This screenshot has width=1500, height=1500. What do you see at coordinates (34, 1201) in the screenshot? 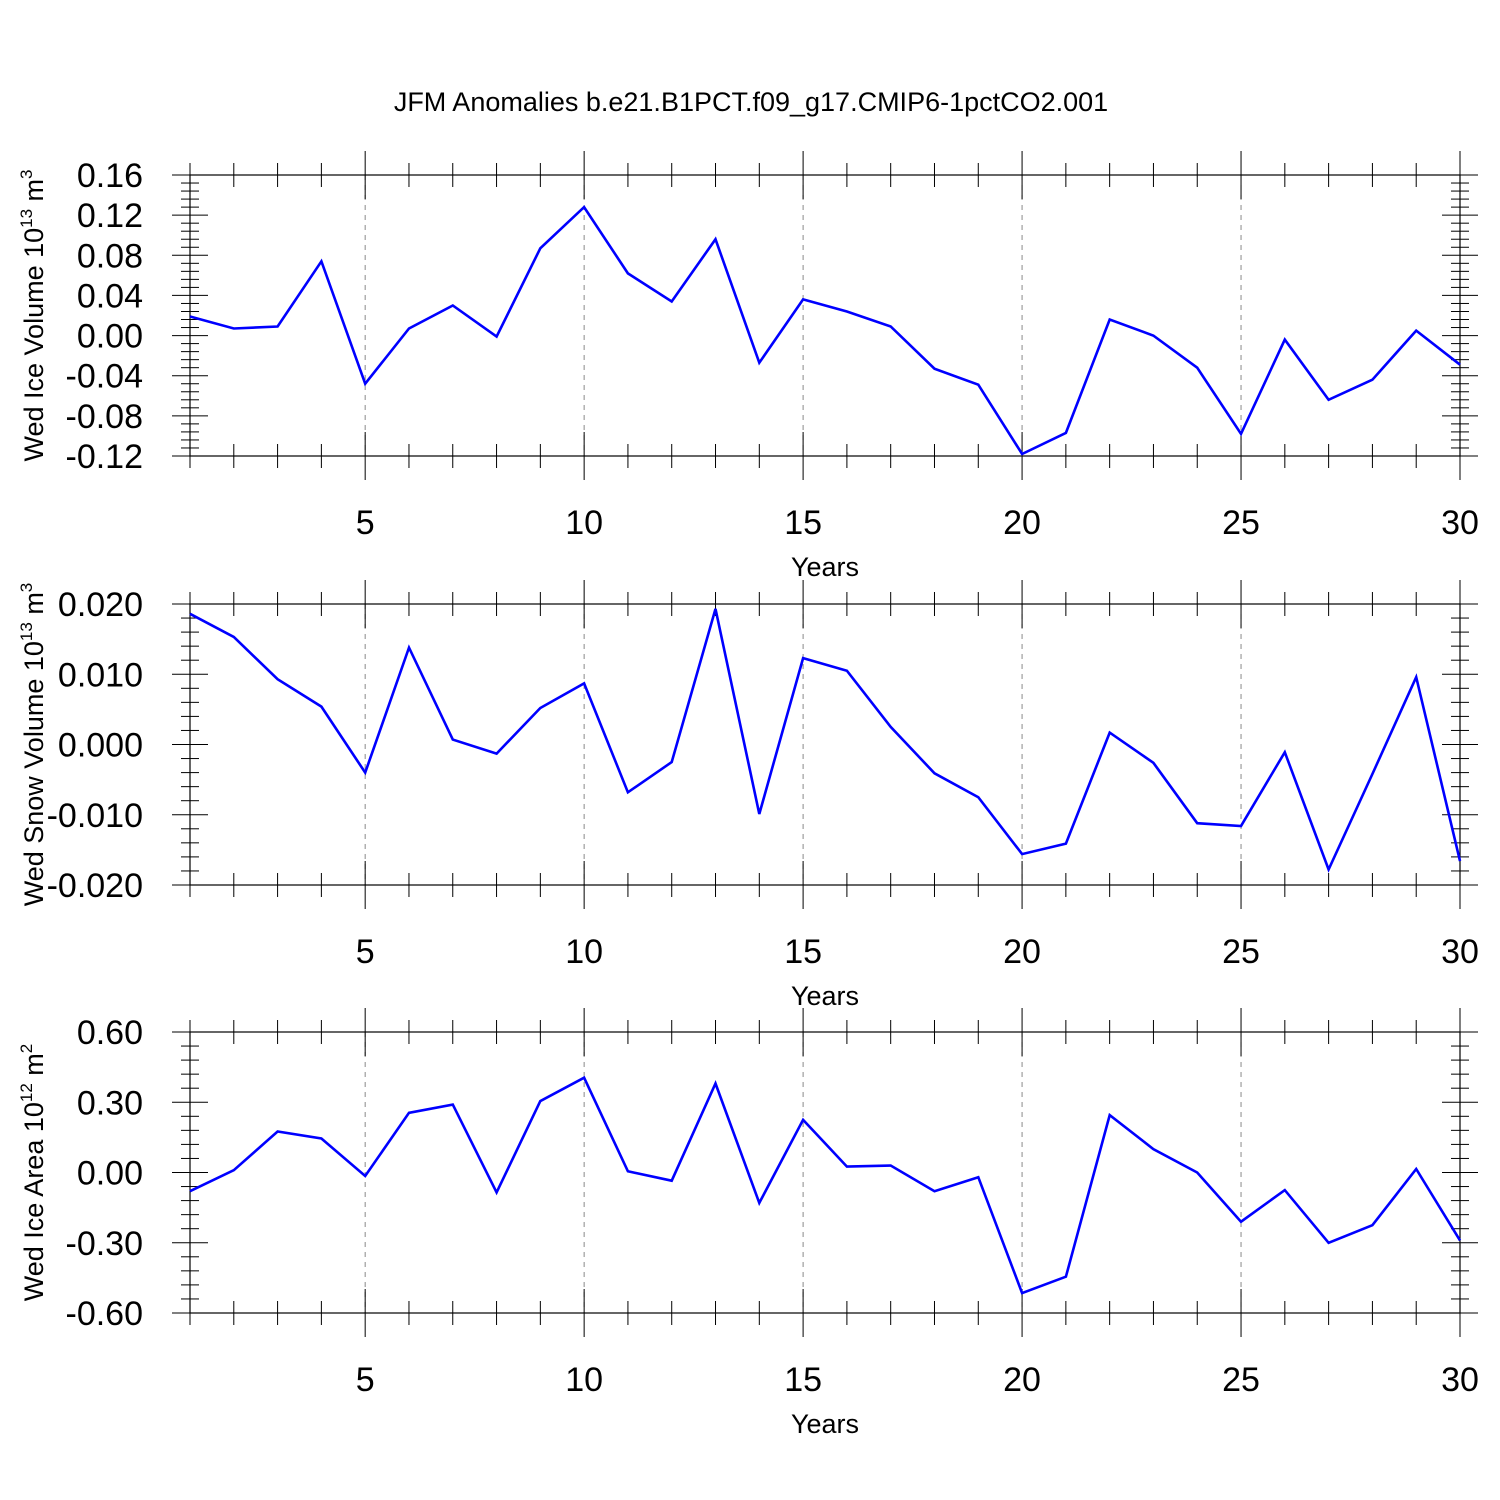
I see `y-axis-label-text: Wed Ice Area 10` at bounding box center [34, 1201].